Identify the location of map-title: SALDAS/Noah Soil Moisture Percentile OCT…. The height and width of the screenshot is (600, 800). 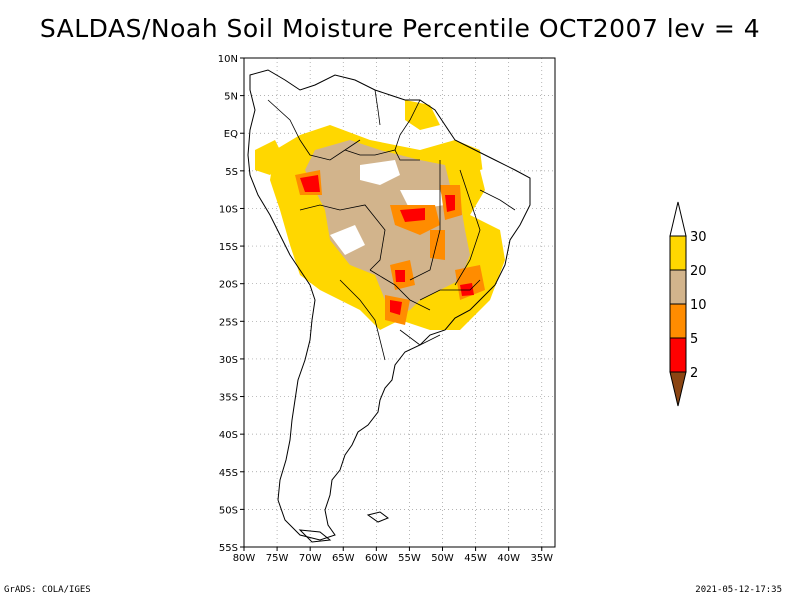
(400, 28).